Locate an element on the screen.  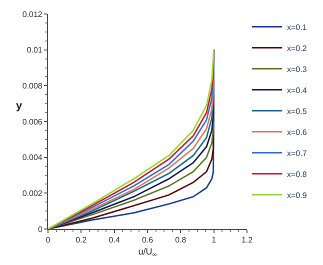
y-tick-label: 0.004 is located at coordinates (32, 157).